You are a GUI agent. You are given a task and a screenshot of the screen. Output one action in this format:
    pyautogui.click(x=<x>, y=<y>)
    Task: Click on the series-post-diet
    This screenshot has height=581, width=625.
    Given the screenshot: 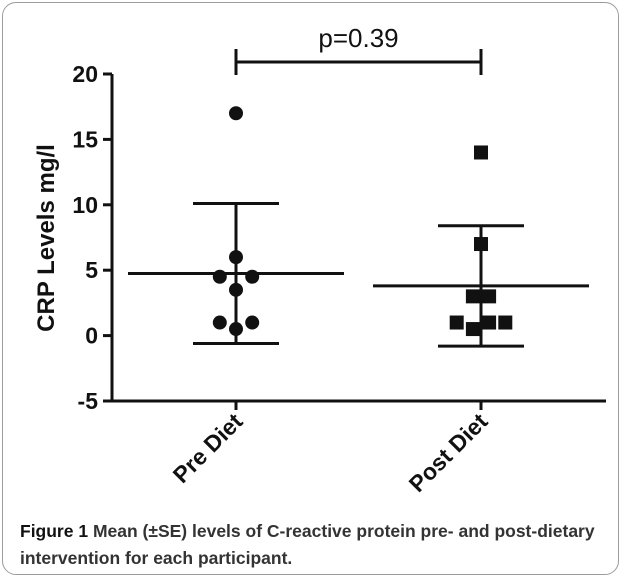 What is the action you would take?
    pyautogui.click(x=481, y=246)
    